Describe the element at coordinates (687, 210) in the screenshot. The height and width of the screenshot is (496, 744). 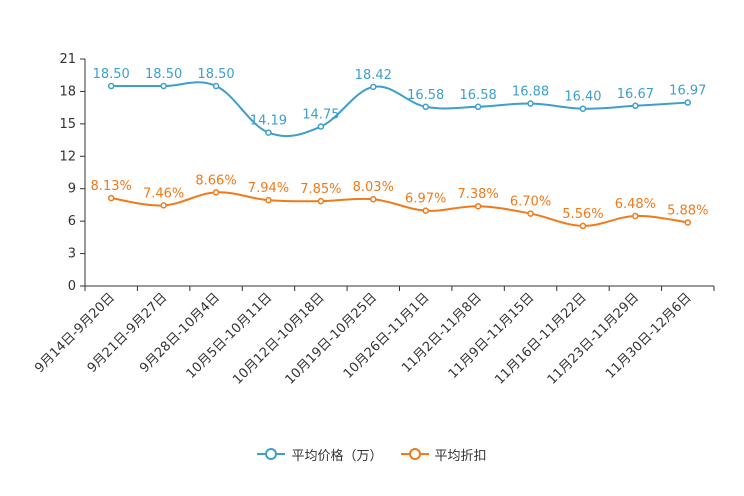
I see `series-1-data-label: 5.88%` at that location.